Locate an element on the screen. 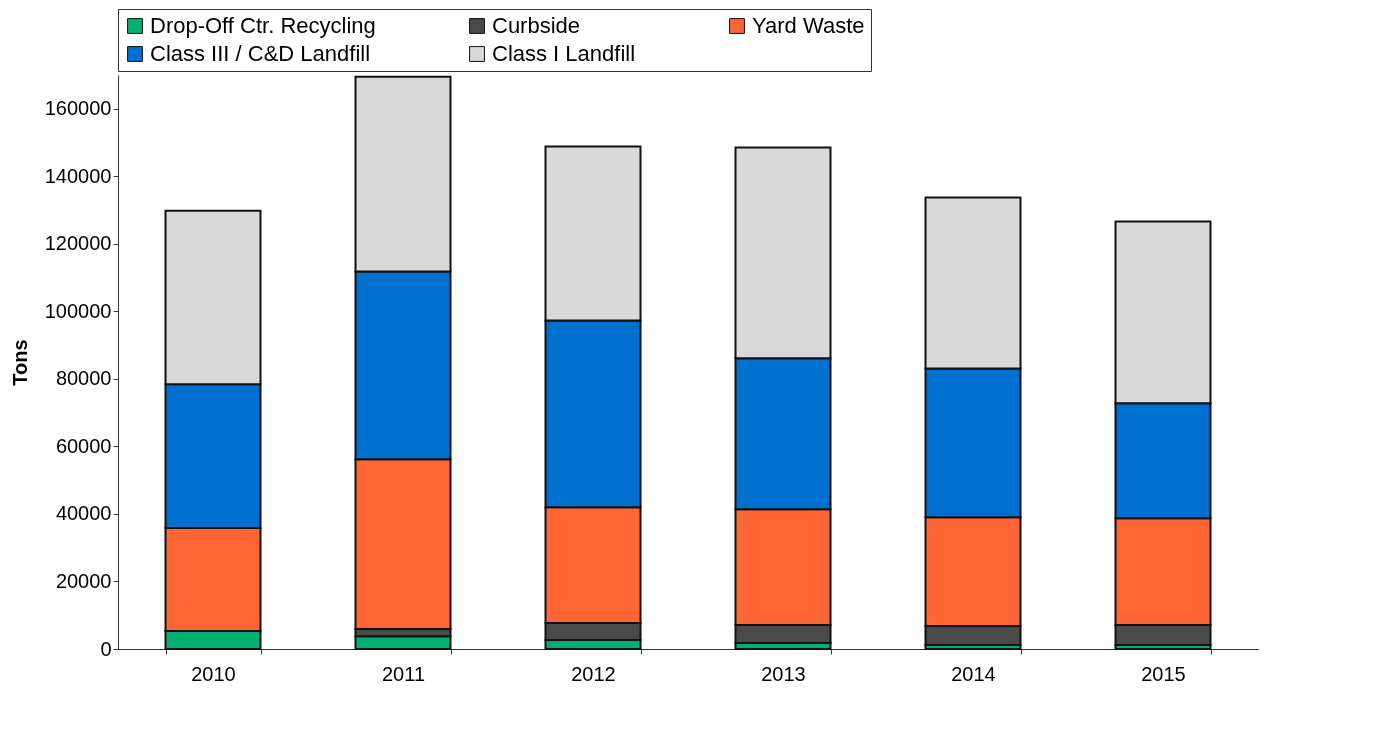 The image size is (1391, 747). legend-label: Class I Landfill is located at coordinates (564, 53).